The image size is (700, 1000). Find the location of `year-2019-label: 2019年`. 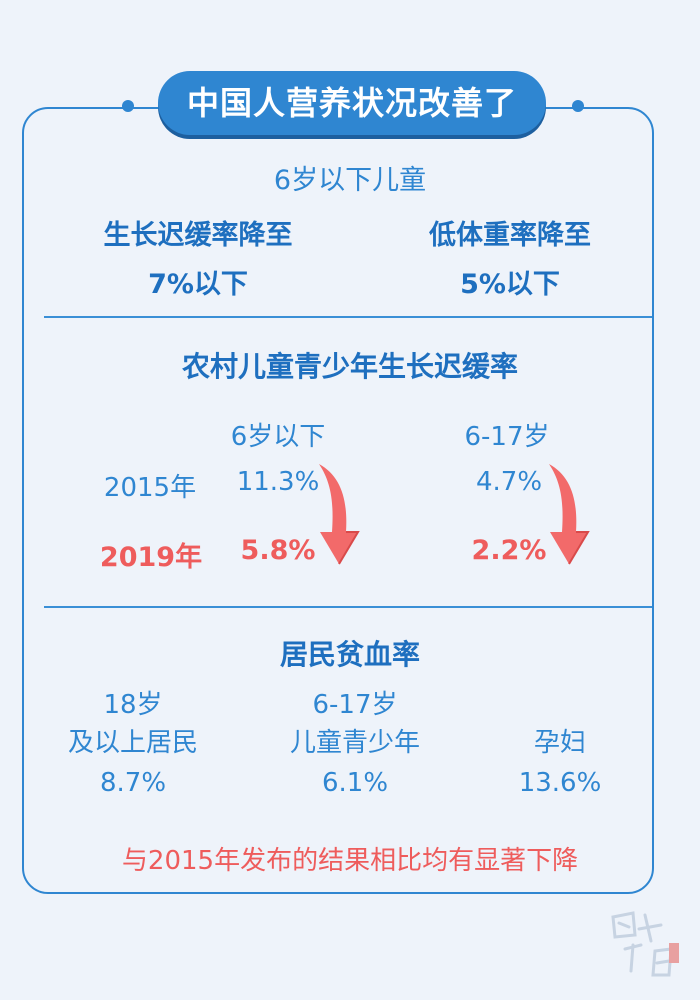

year-2019-label: 2019年 is located at coordinates (151, 557).